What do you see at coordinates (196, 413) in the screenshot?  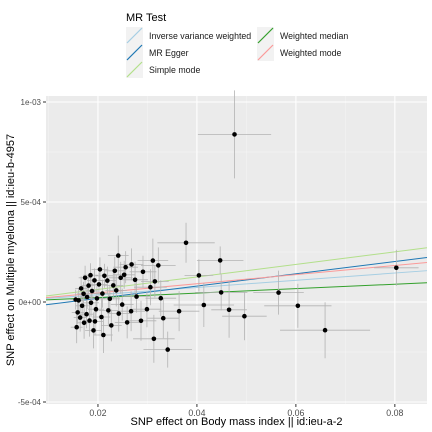 I see `x-tick-label: 0.04` at bounding box center [196, 413].